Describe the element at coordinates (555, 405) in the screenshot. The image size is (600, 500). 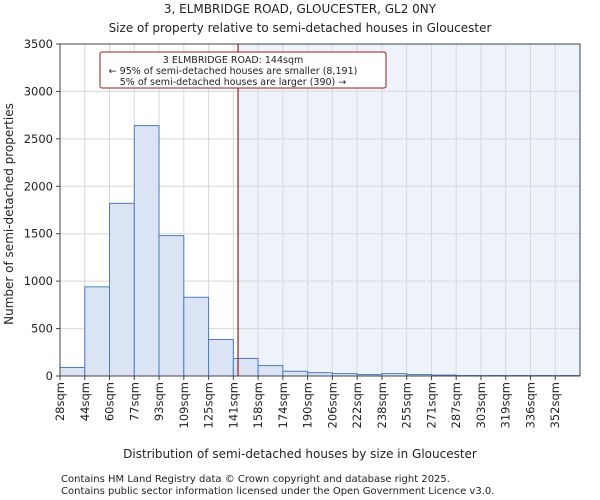
I see `x-tick-label: 352sqm` at that location.